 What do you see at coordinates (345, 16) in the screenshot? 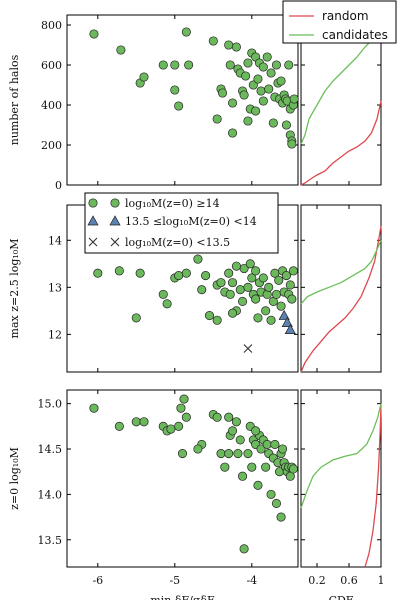
I see `legend-random-label: random` at bounding box center [345, 16].